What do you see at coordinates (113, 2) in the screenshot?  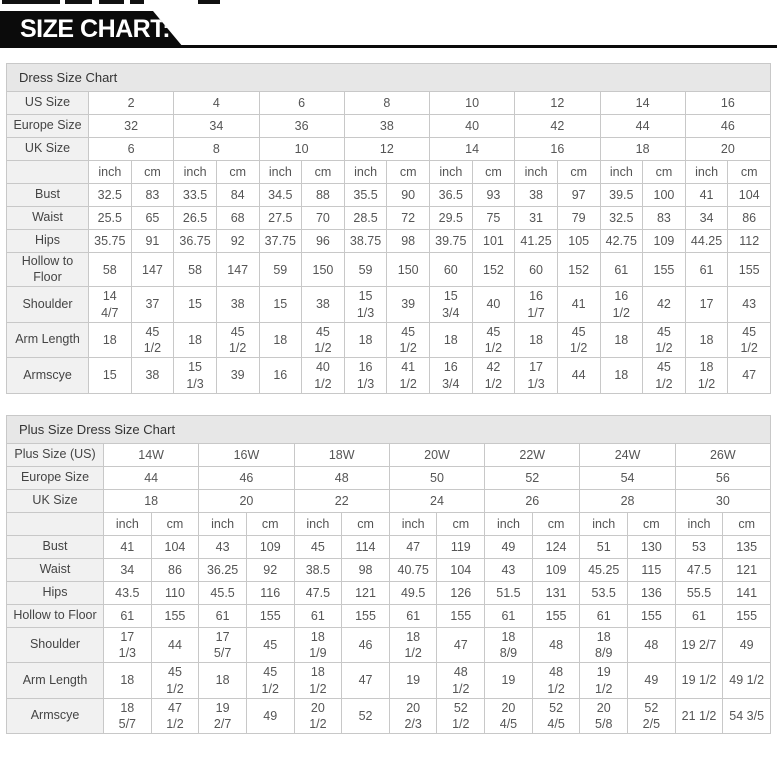 I see `clipped-text-remnant` at bounding box center [113, 2].